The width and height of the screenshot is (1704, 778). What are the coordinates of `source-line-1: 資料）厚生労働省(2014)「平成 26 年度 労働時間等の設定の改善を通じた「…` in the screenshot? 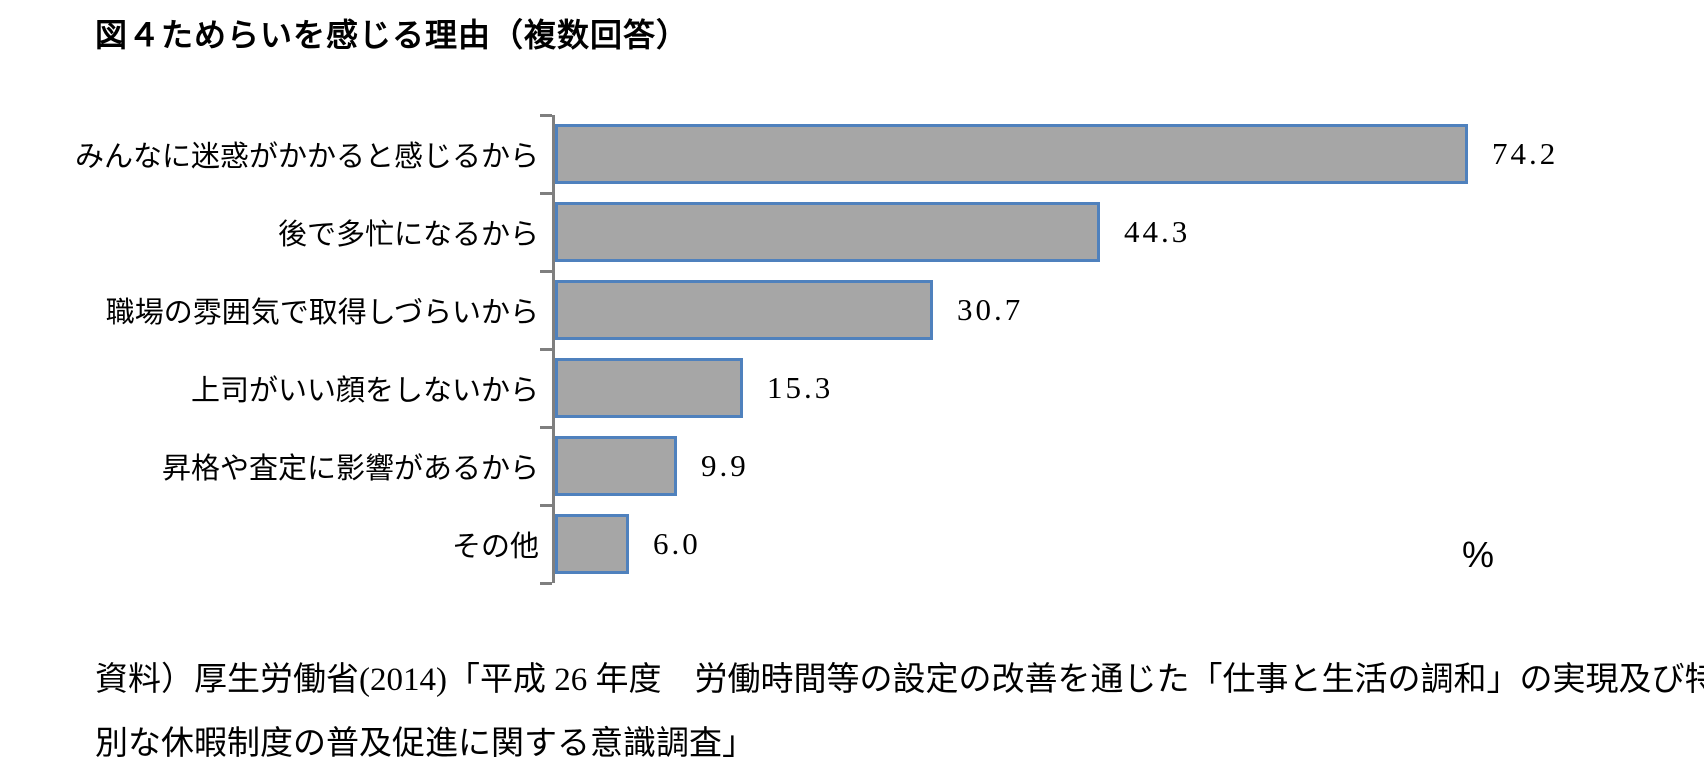 It's located at (899, 680).